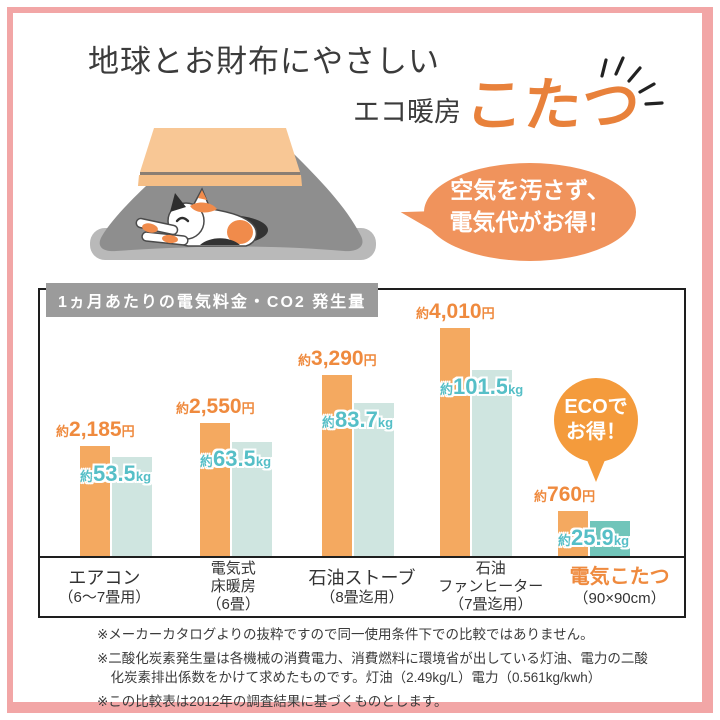  Describe the element at coordinates (596, 407) in the screenshot. I see `eco-badge-line1: ECOで` at that location.